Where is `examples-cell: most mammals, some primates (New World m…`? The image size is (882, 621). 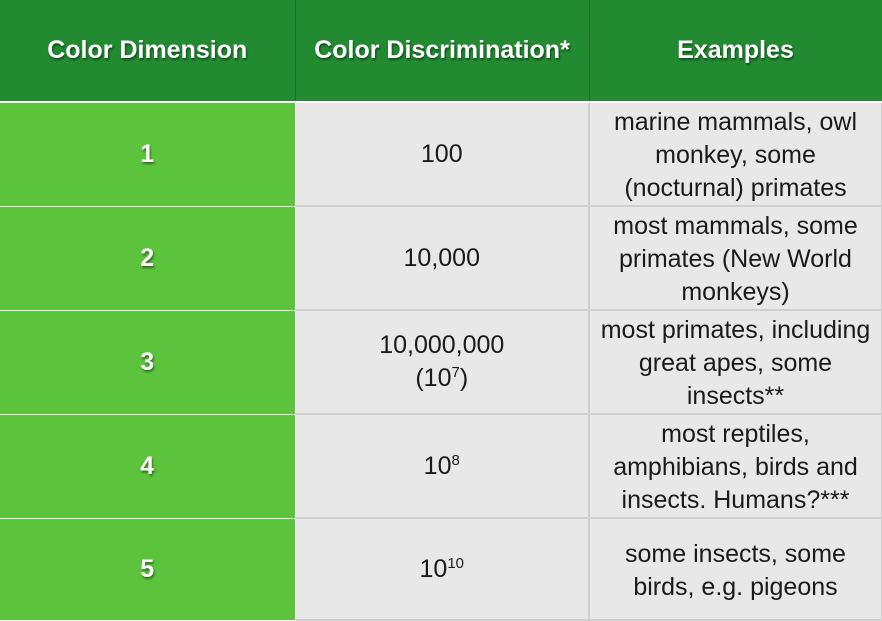 examples-cell: most mammals, some primates (New World m… is located at coordinates (735, 258).